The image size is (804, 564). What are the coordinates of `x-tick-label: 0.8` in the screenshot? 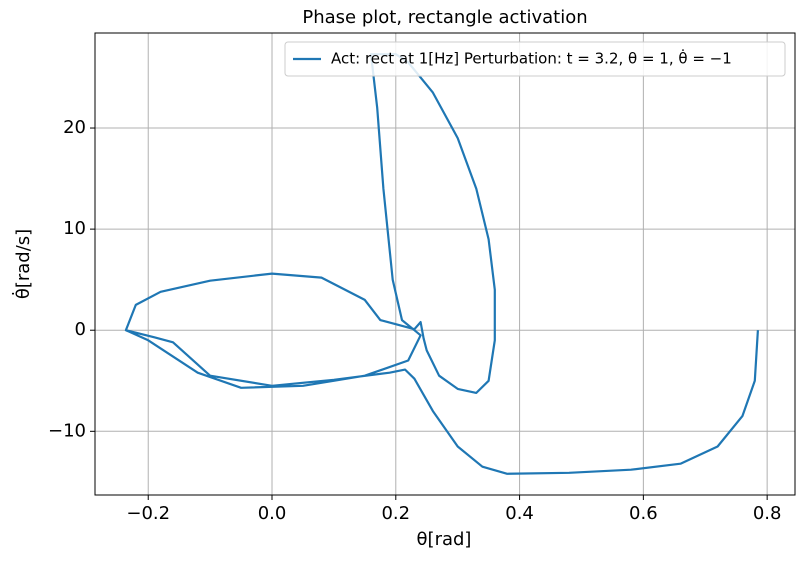 It's located at (767, 513).